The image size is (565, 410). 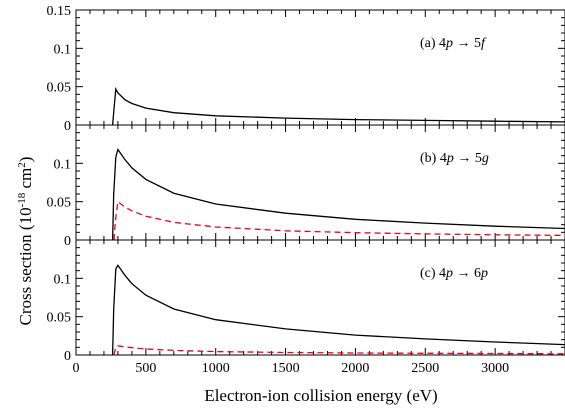 What do you see at coordinates (320, 395) in the screenshot?
I see `x-axis-title: Electron-ion collision energy (eV)` at bounding box center [320, 395].